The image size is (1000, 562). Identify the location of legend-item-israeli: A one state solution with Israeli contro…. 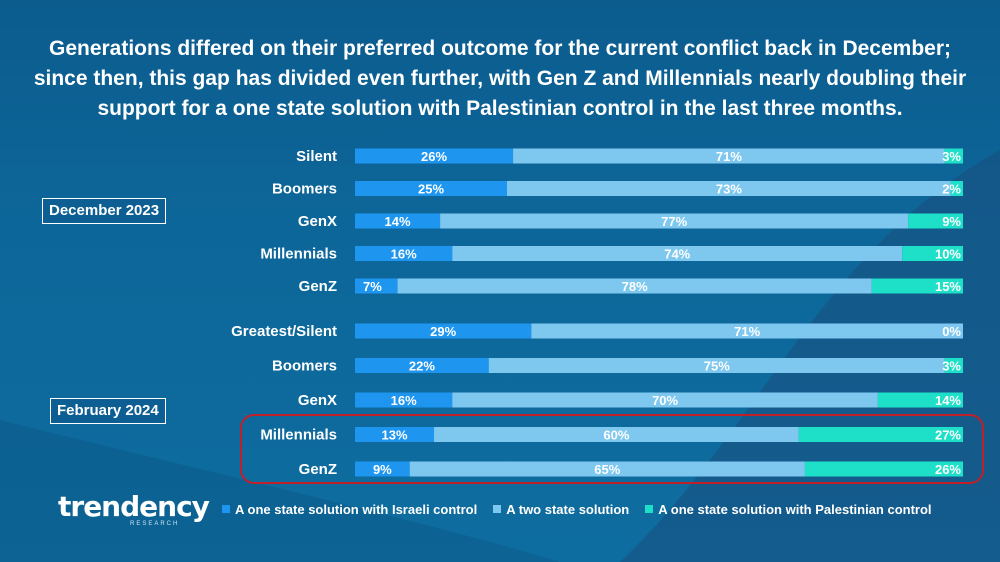
(349, 509).